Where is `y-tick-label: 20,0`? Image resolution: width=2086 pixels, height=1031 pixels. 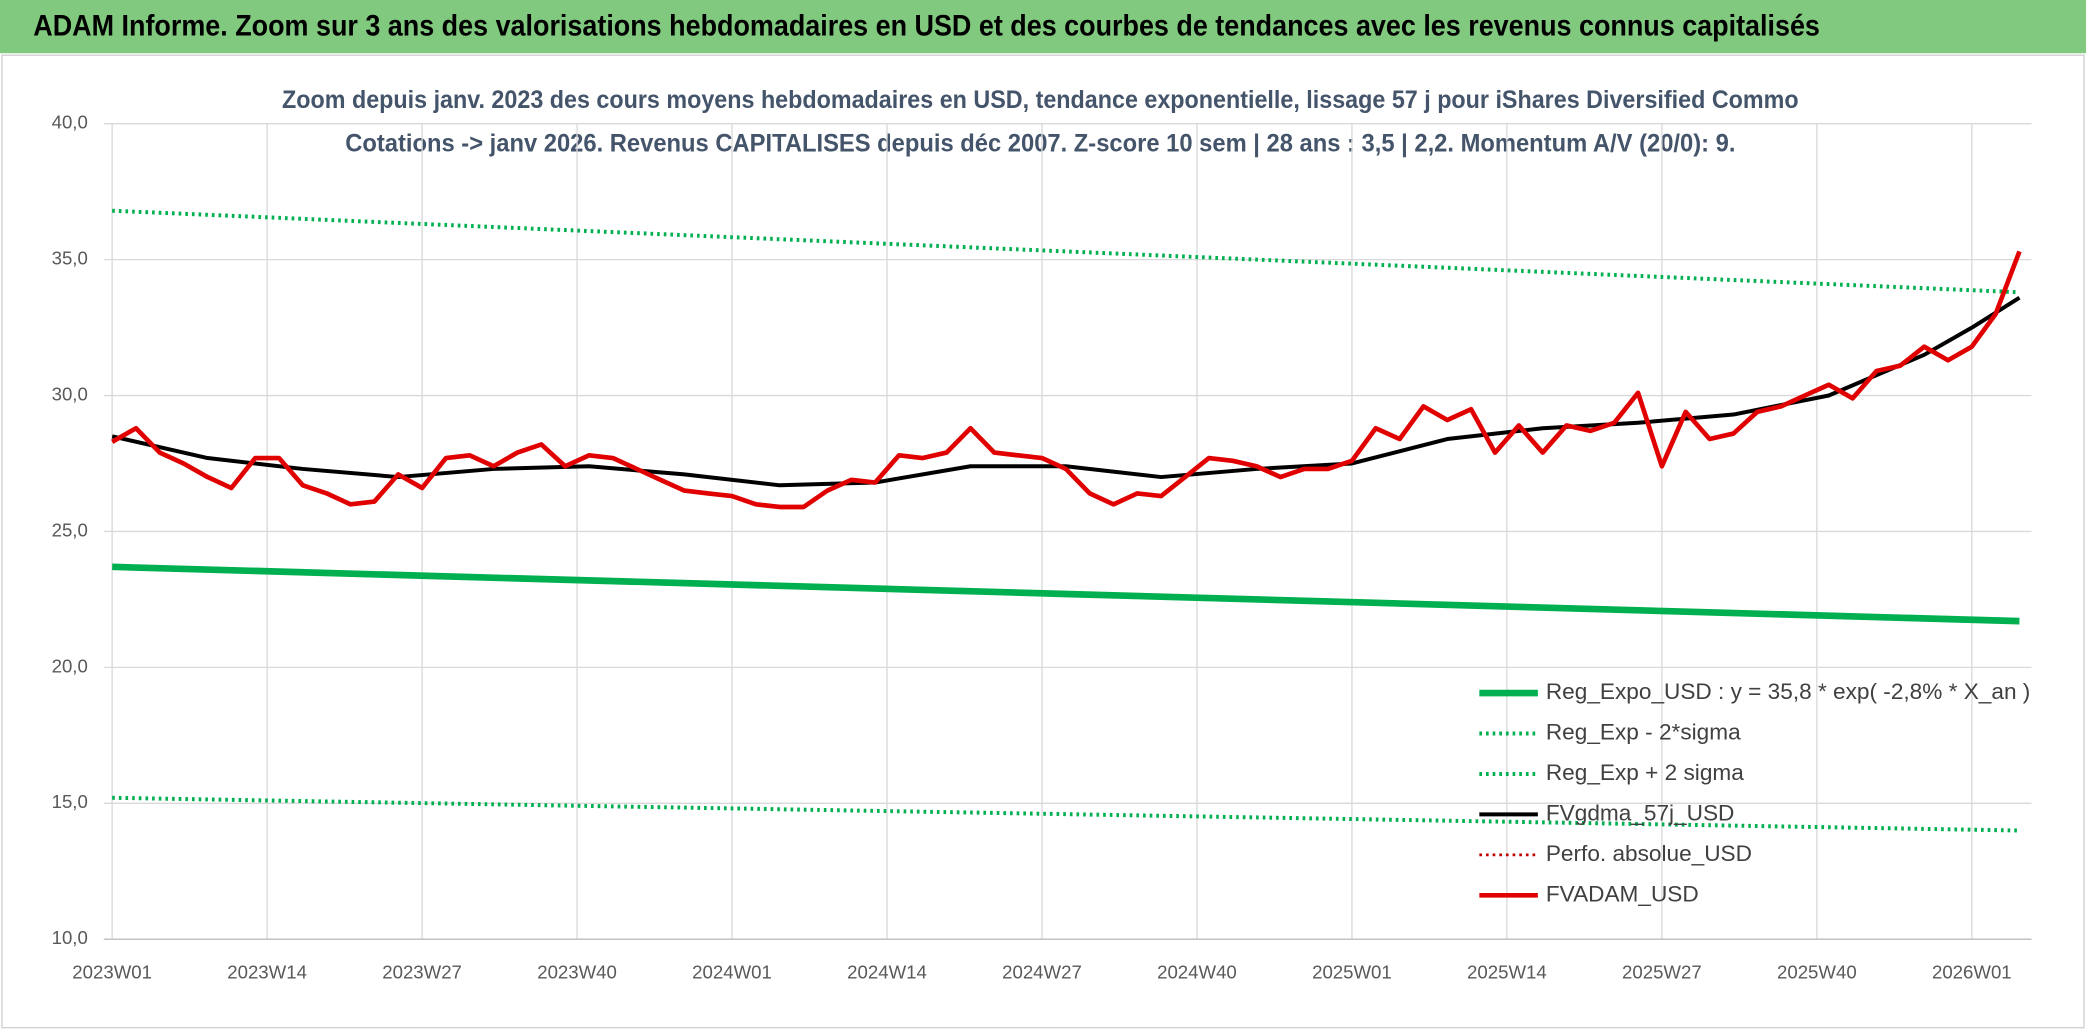
y-tick-label: 20,0 is located at coordinates (70, 665).